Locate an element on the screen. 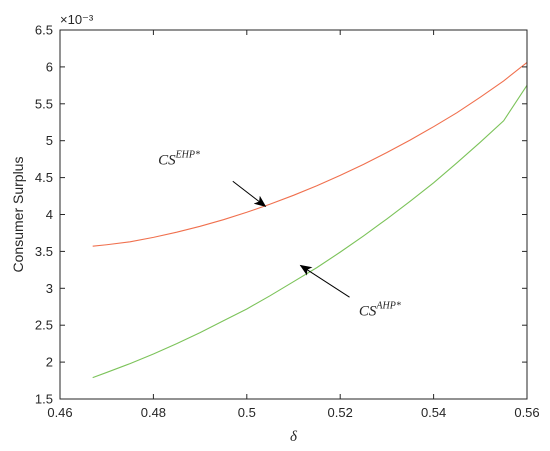 Image resolution: width=550 pixels, height=451 pixels. x-tick-label: 0.52 is located at coordinates (340, 412).